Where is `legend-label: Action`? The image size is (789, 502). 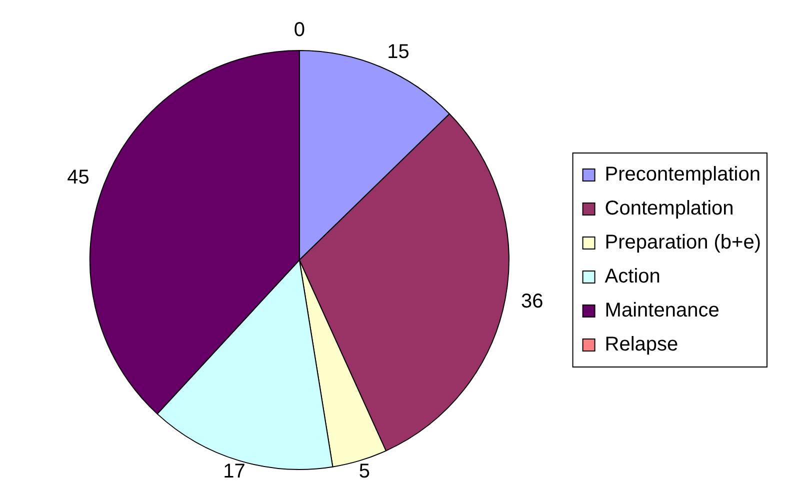
legend-label: Action is located at coordinates (632, 277).